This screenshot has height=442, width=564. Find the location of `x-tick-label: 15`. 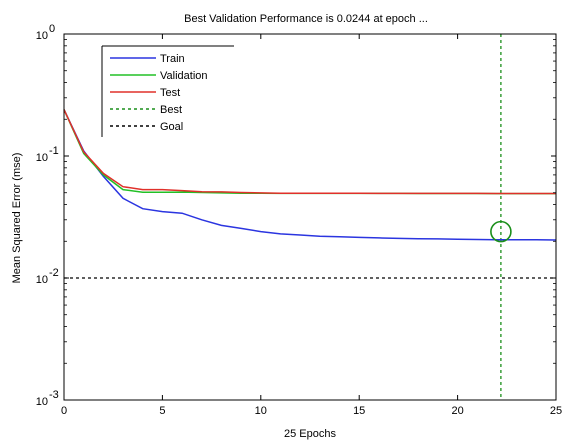

x-tick-label: 15 is located at coordinates (359, 411).